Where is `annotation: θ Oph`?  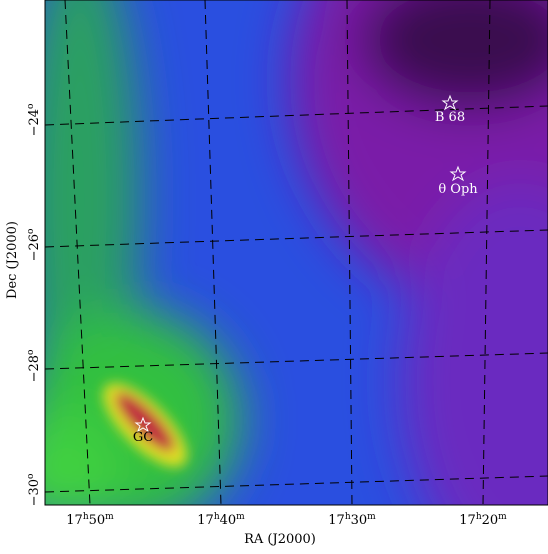
annotation: θ Oph is located at coordinates (458, 189).